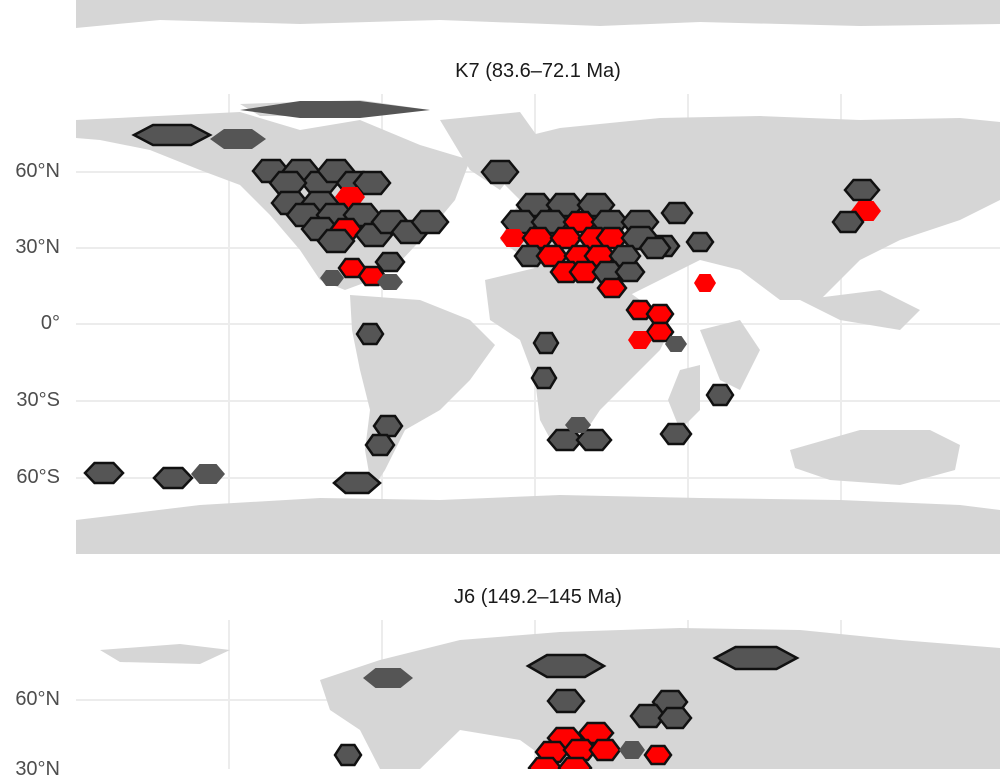 This screenshot has height=781, width=1000. What do you see at coordinates (37, 171) in the screenshot?
I see `k7-ytick-60n: 60°N` at bounding box center [37, 171].